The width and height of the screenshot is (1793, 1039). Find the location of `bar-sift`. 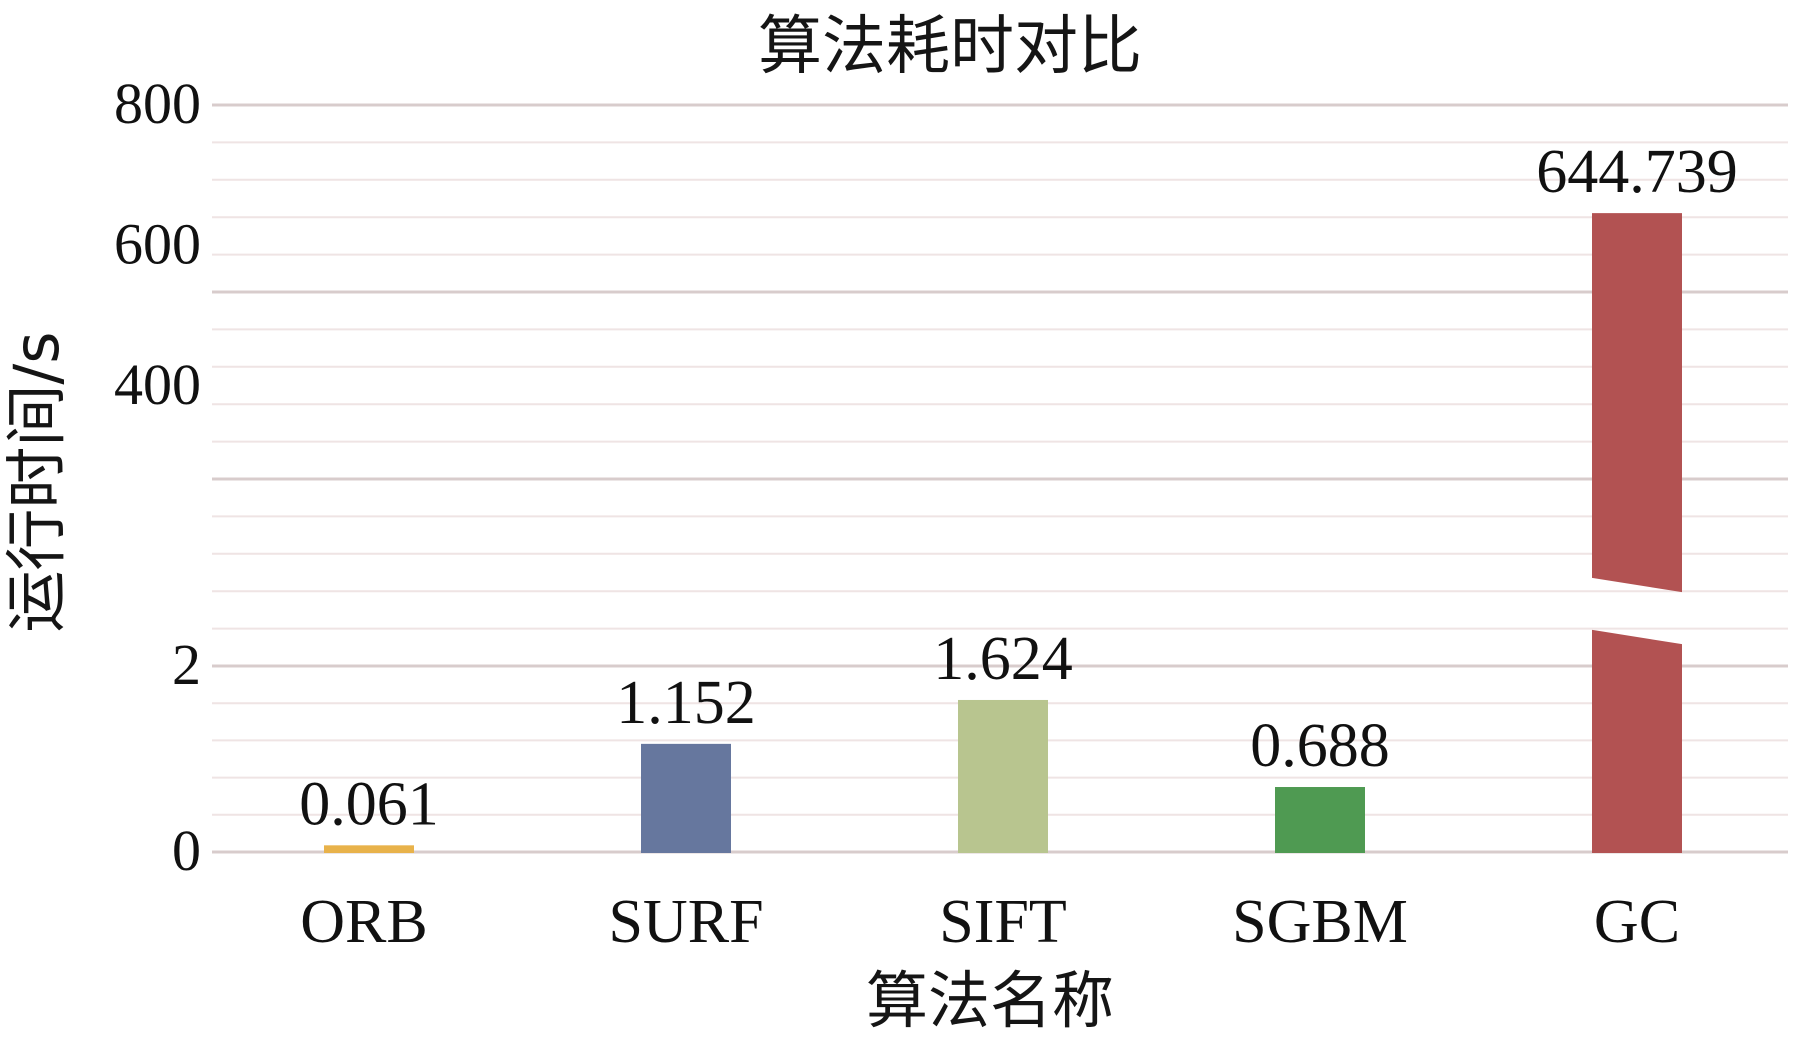

bar-sift is located at coordinates (1003, 776).